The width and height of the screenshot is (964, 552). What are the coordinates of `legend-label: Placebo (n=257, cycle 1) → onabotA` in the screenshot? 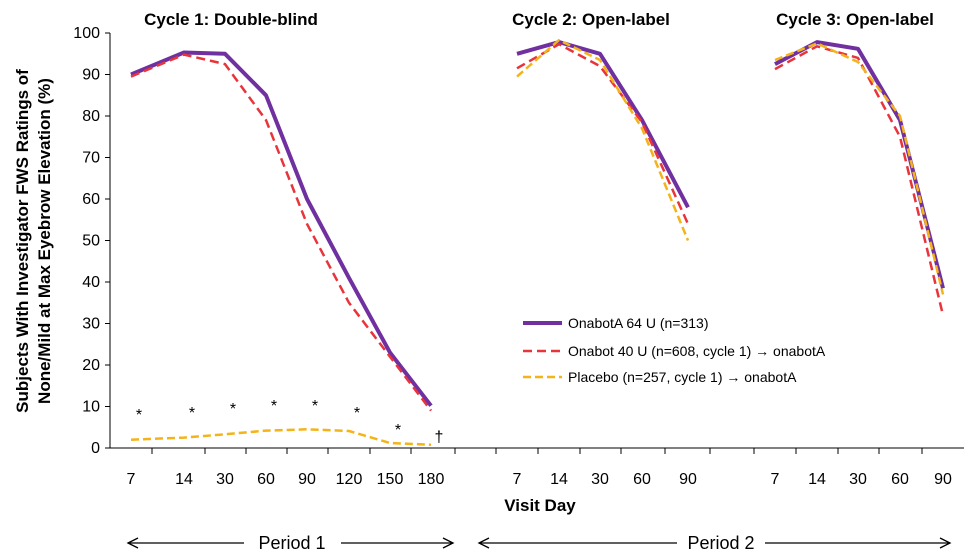 It's located at (682, 377).